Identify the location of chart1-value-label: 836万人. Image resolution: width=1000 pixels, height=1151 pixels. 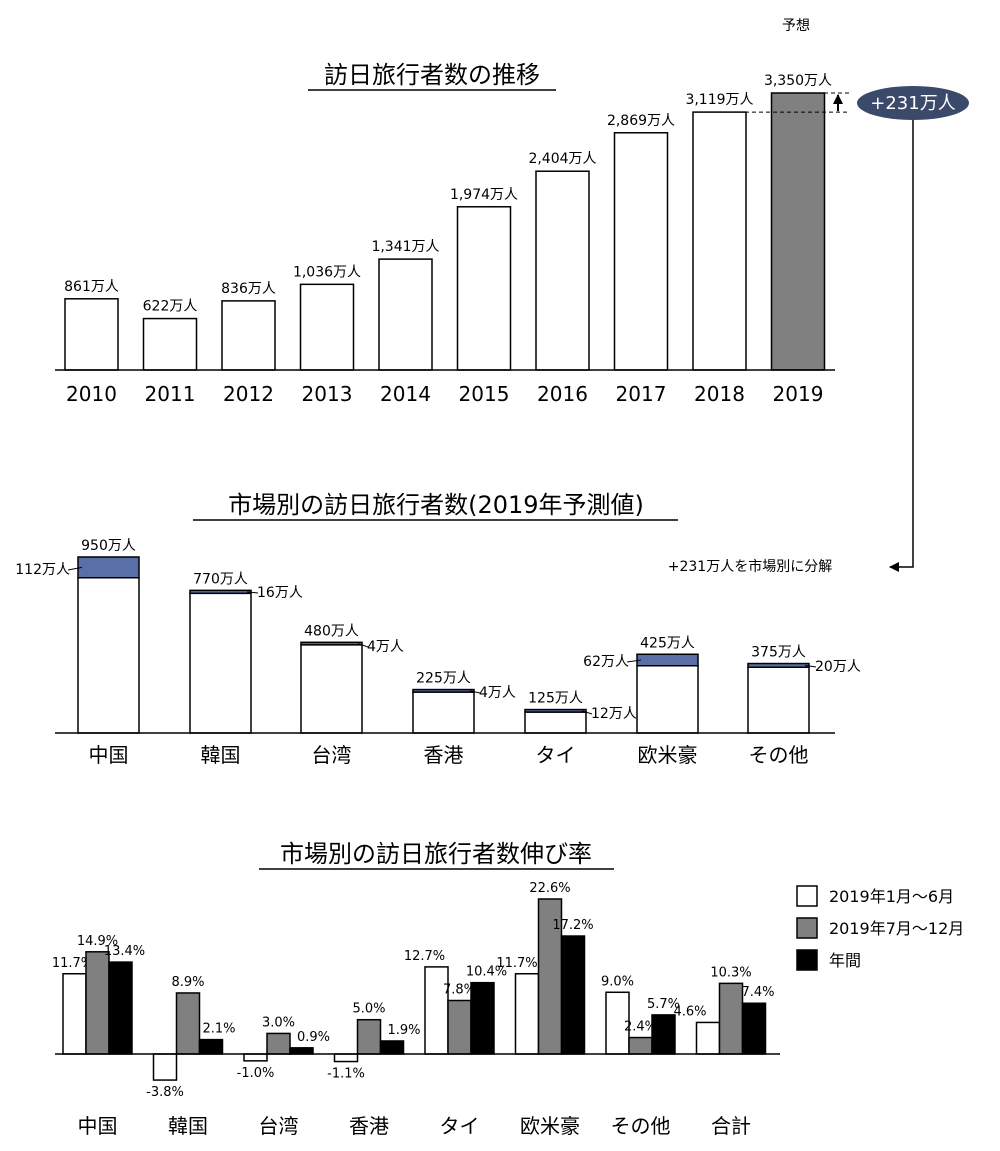
(248, 289).